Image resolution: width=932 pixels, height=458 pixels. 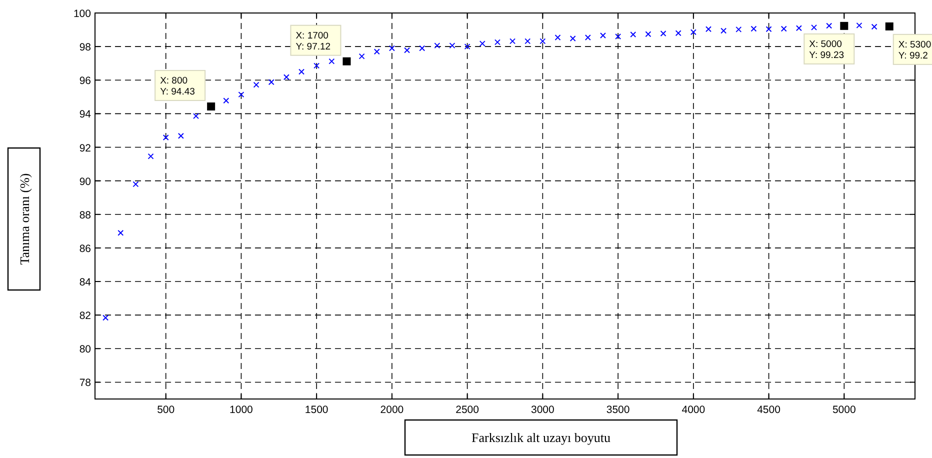 I want to click on x-tick-label: 2500, so click(x=468, y=410).